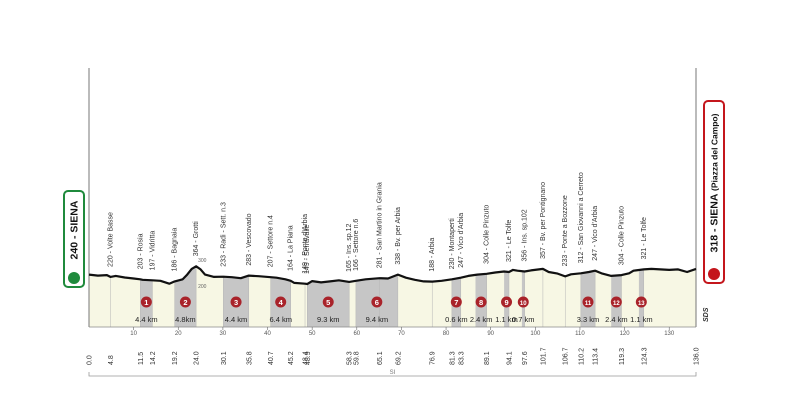  What do you see at coordinates (706, 314) in the screenshot?
I see `organizer-logo: SDS` at bounding box center [706, 314].